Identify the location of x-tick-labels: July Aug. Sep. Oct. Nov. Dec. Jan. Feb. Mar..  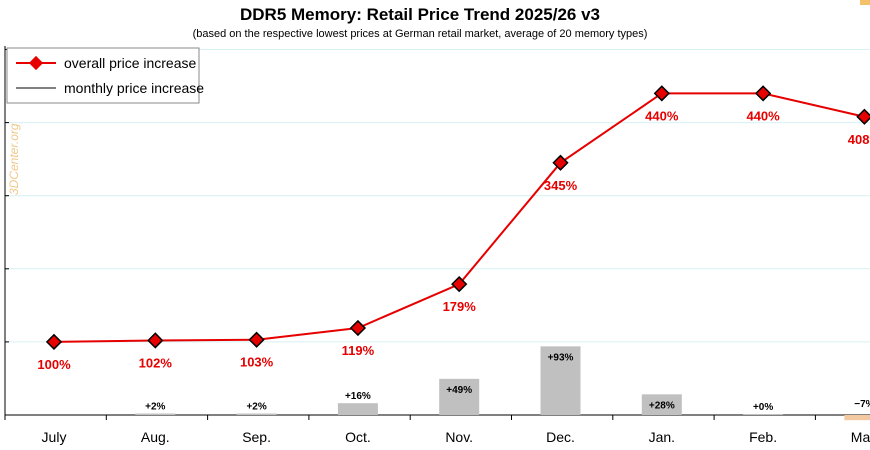
(456, 437).